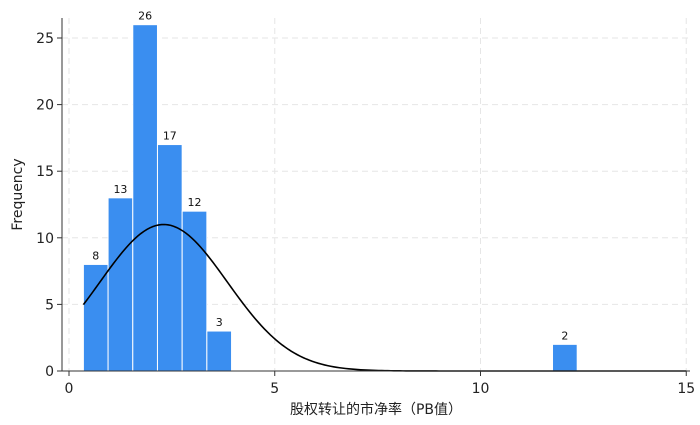 This screenshot has height=425, width=700. I want to click on y-tick-label: 25, so click(45, 39).